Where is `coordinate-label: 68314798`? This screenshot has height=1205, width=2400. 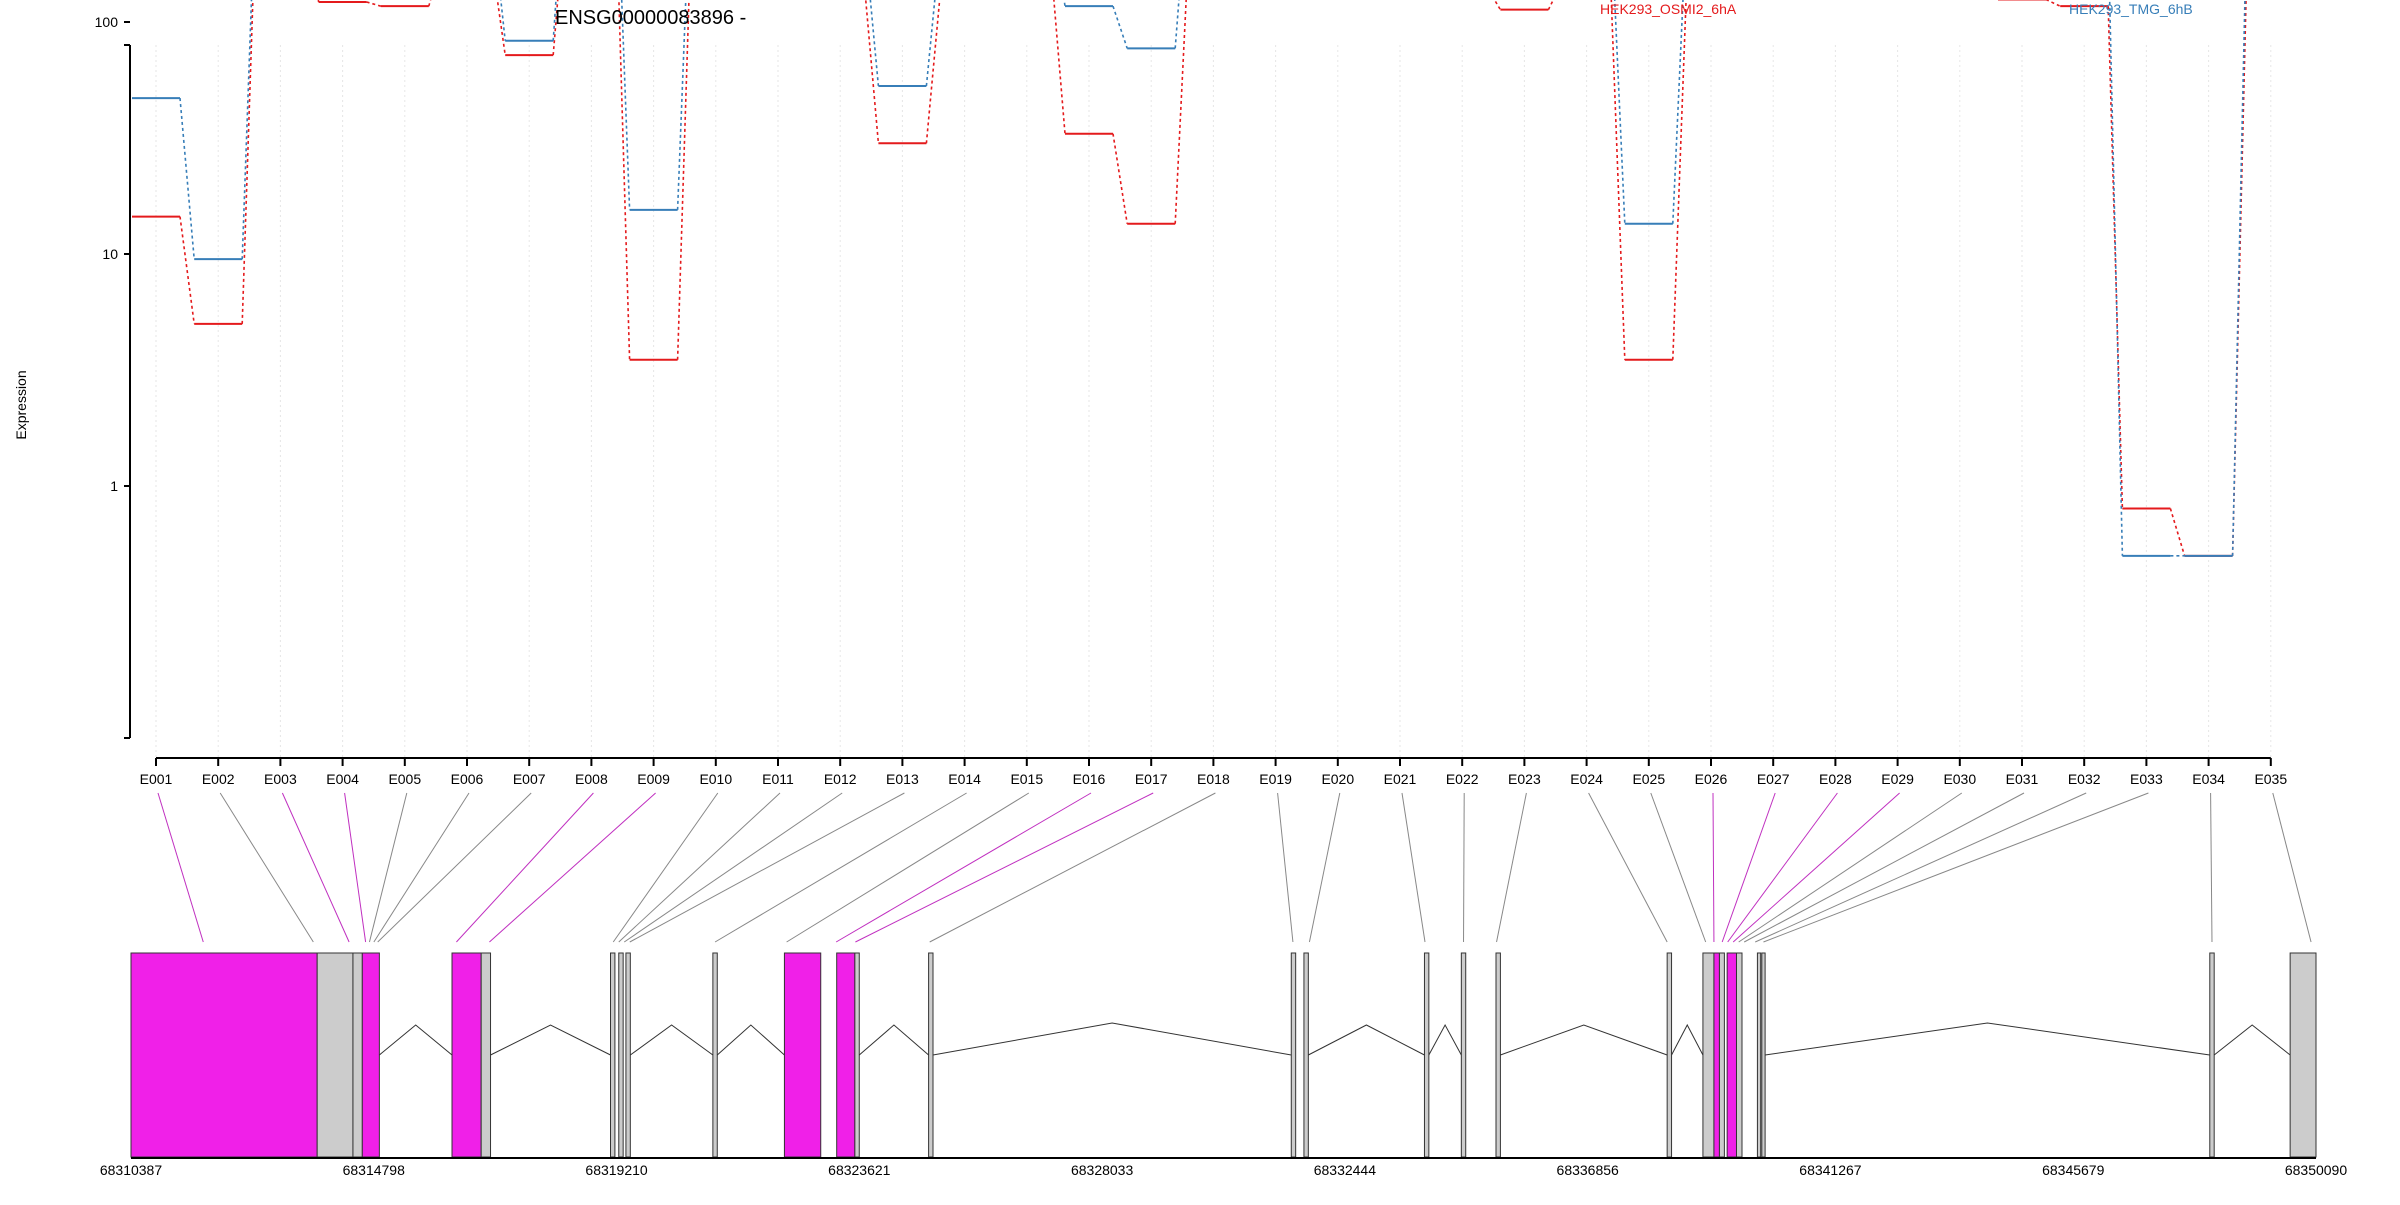
coordinate-label: 68314798 is located at coordinates (374, 1170).